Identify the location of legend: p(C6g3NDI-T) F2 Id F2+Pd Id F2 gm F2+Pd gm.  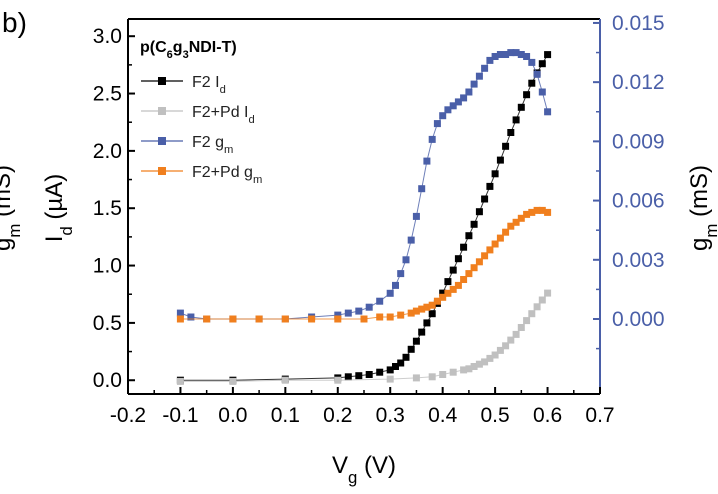
(201, 112).